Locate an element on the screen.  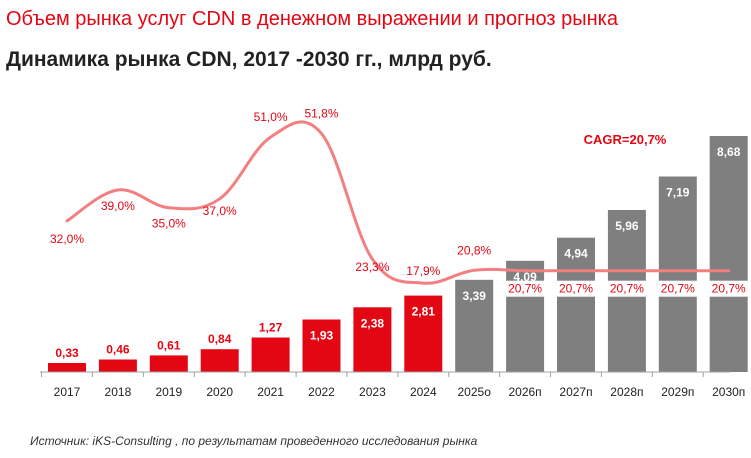
bar-value-label: 4,09 is located at coordinates (525, 277).